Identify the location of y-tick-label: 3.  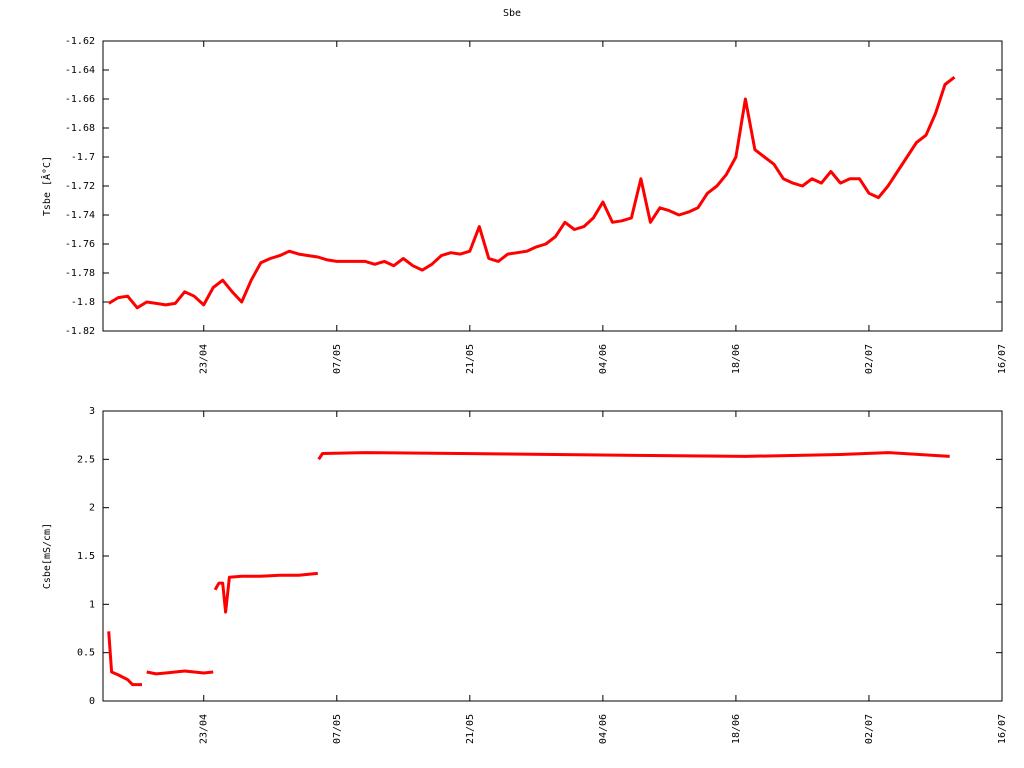
(92, 411).